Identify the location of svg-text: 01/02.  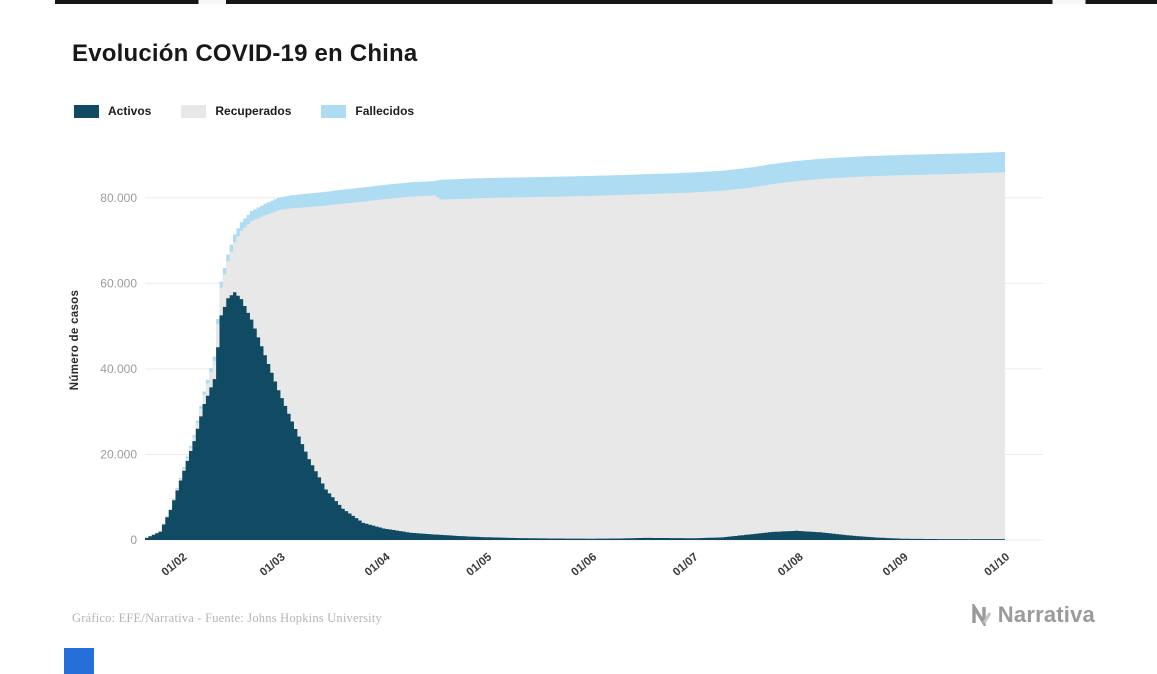
(175, 565).